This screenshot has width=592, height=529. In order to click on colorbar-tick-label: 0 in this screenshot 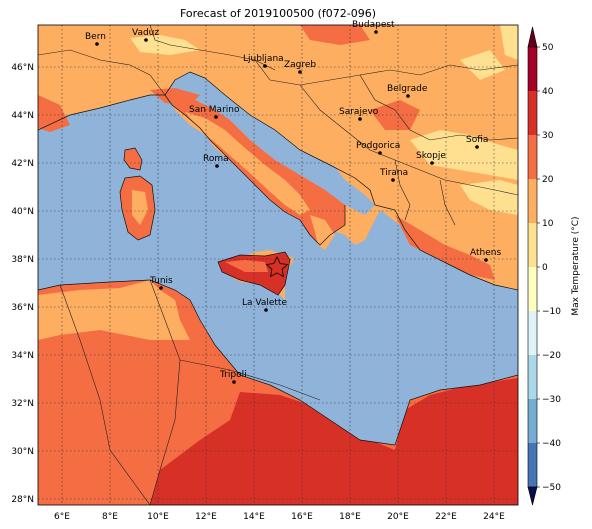, I will do `click(545, 268)`.